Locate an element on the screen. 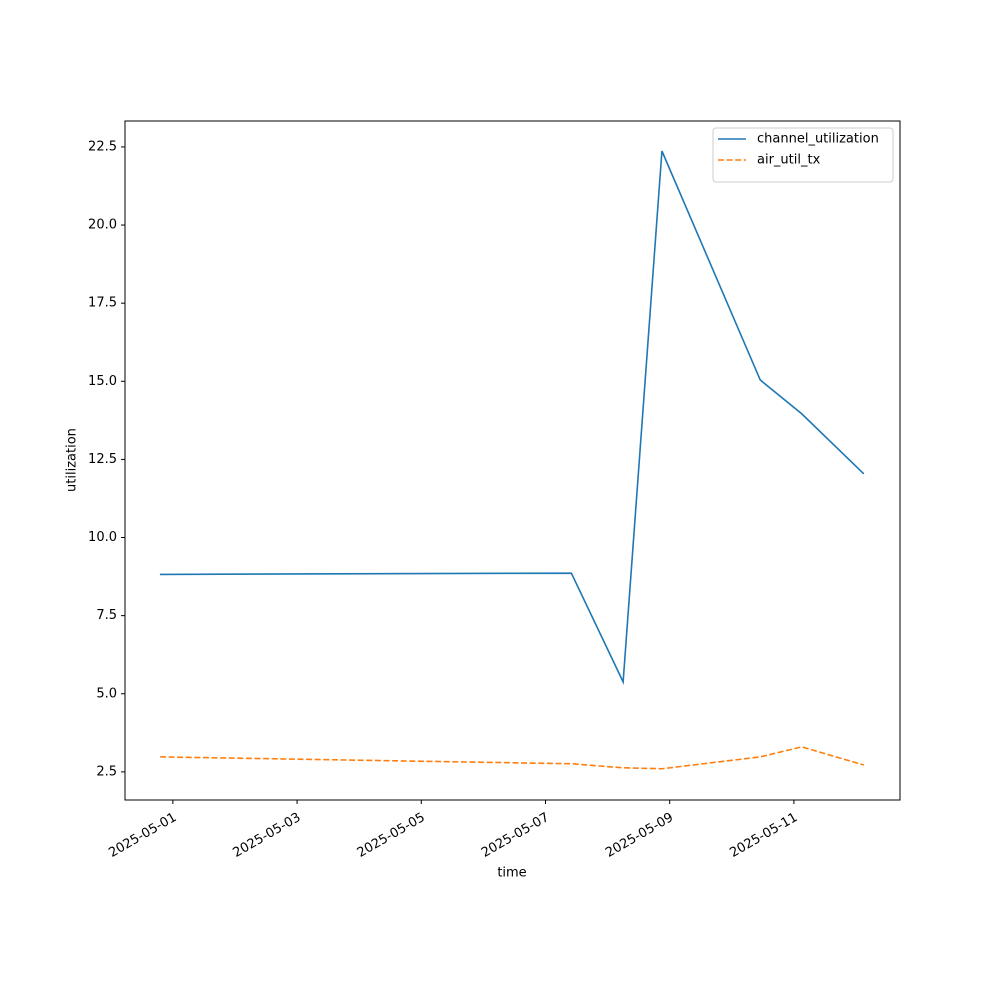 Image resolution: width=1000 pixels, height=1000 pixels. legend-box is located at coordinates (803, 155).